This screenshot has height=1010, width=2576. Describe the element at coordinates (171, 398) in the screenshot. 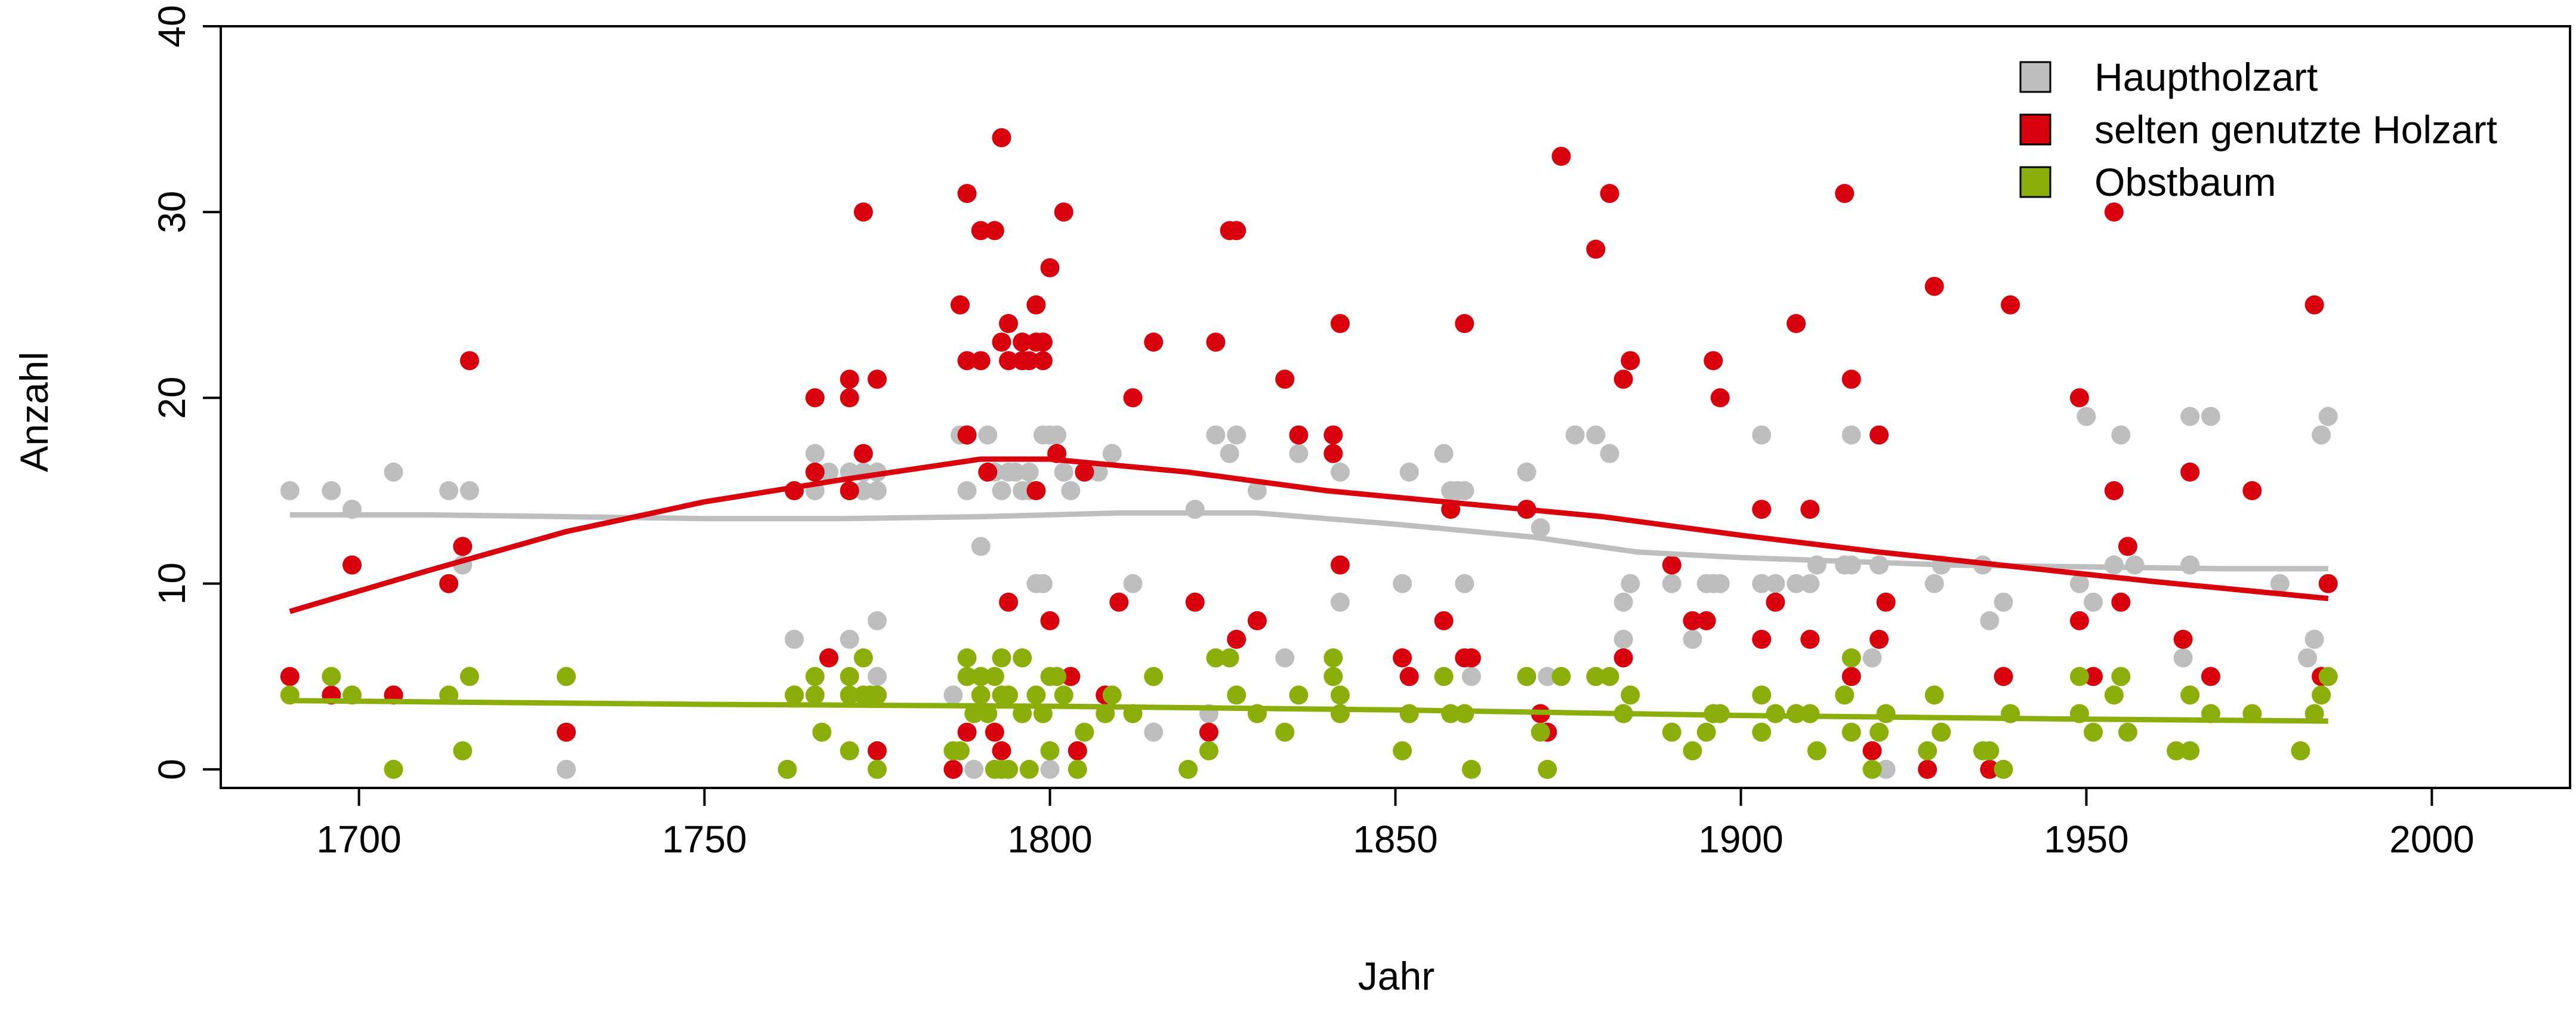

I see `y-tick-label-20: 20` at that location.